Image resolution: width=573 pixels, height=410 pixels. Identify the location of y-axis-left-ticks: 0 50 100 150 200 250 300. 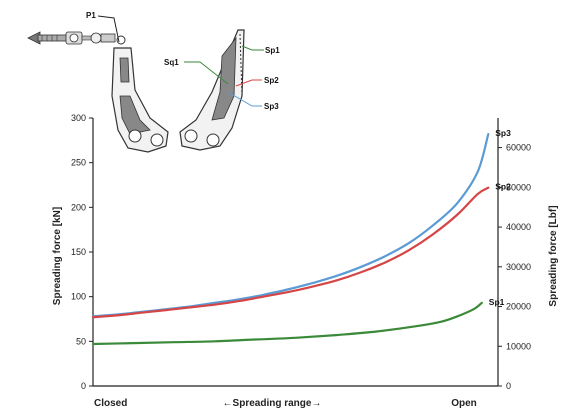
(82, 252).